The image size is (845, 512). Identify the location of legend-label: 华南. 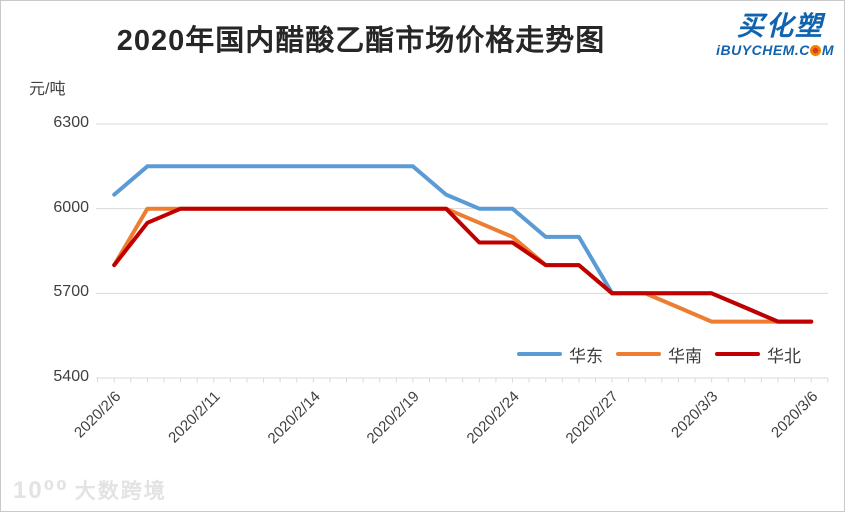
(685, 356).